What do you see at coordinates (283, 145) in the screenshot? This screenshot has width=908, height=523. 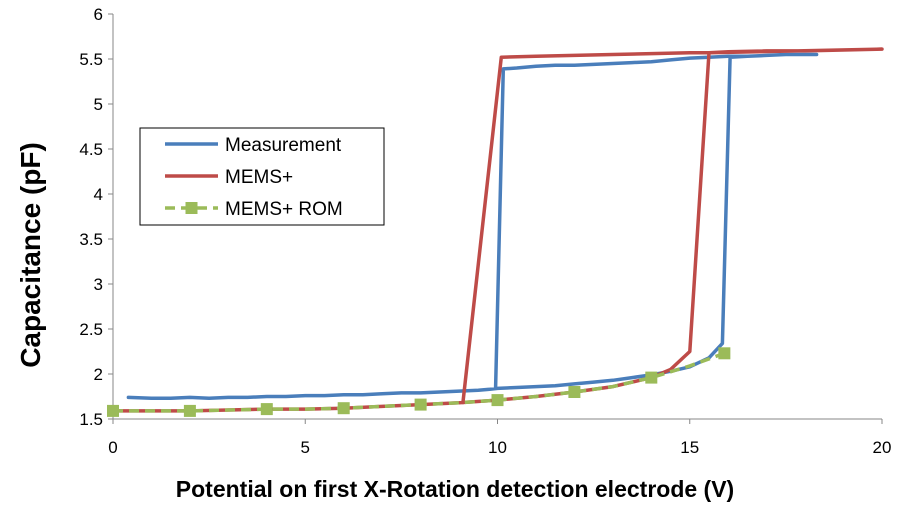 I see `legend-label: Measurement` at bounding box center [283, 145].